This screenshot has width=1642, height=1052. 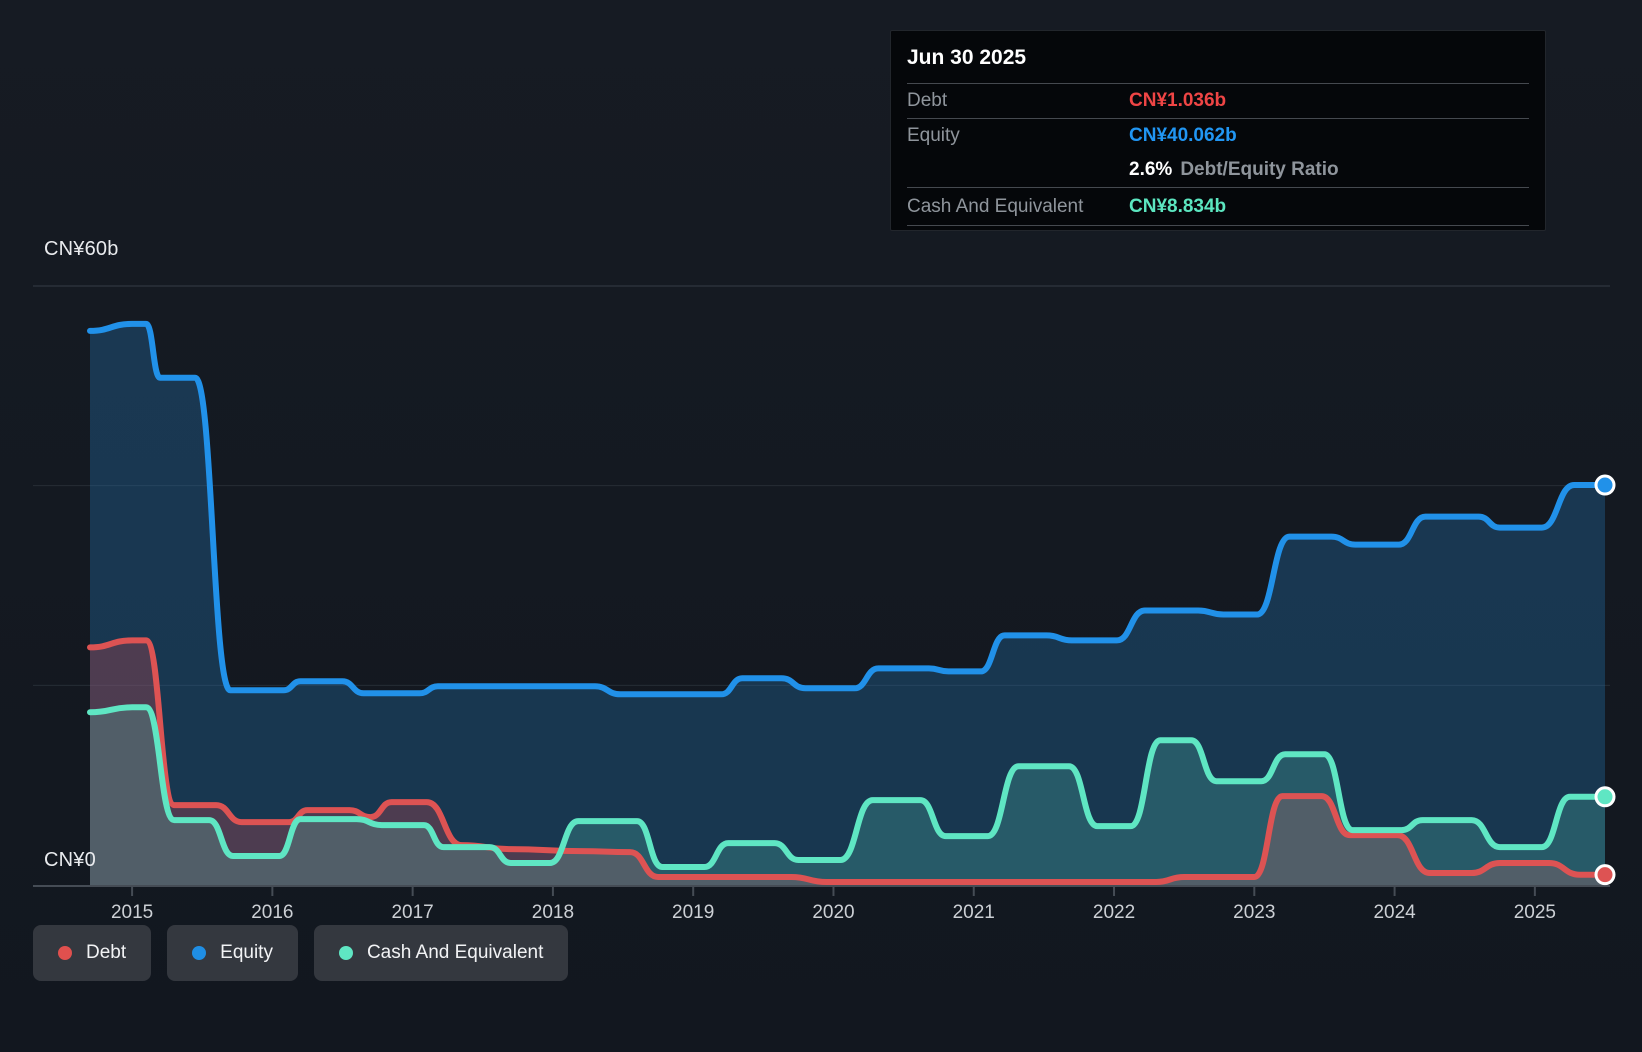 What do you see at coordinates (106, 952) in the screenshot?
I see `legend-label-debt: Debt` at bounding box center [106, 952].